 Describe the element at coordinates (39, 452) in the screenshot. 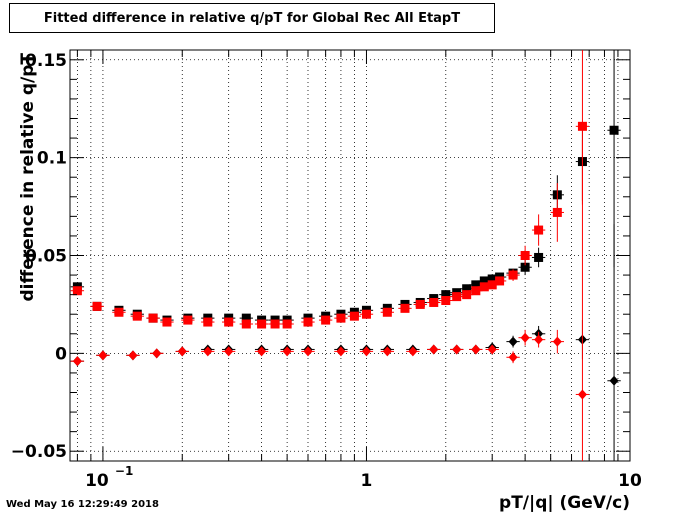

I see `y-tick-label: −0.05` at that location.